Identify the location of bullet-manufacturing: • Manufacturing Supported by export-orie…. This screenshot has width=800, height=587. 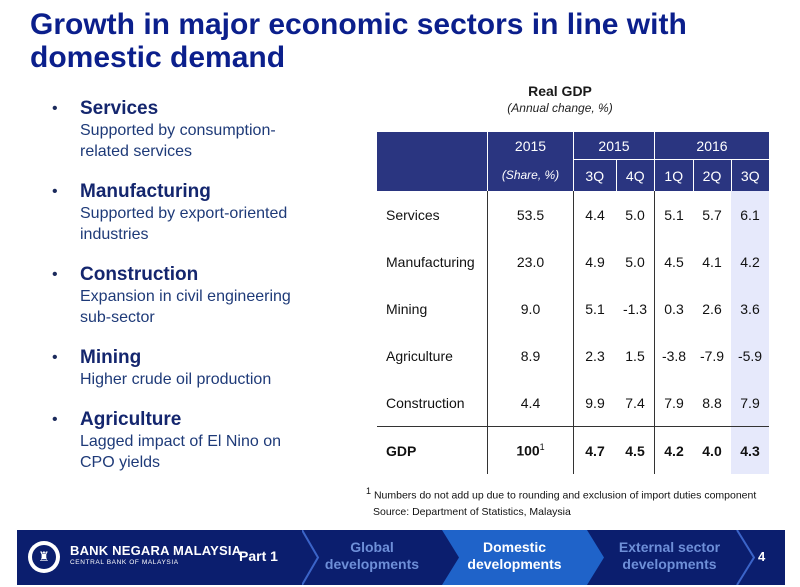
(200, 213).